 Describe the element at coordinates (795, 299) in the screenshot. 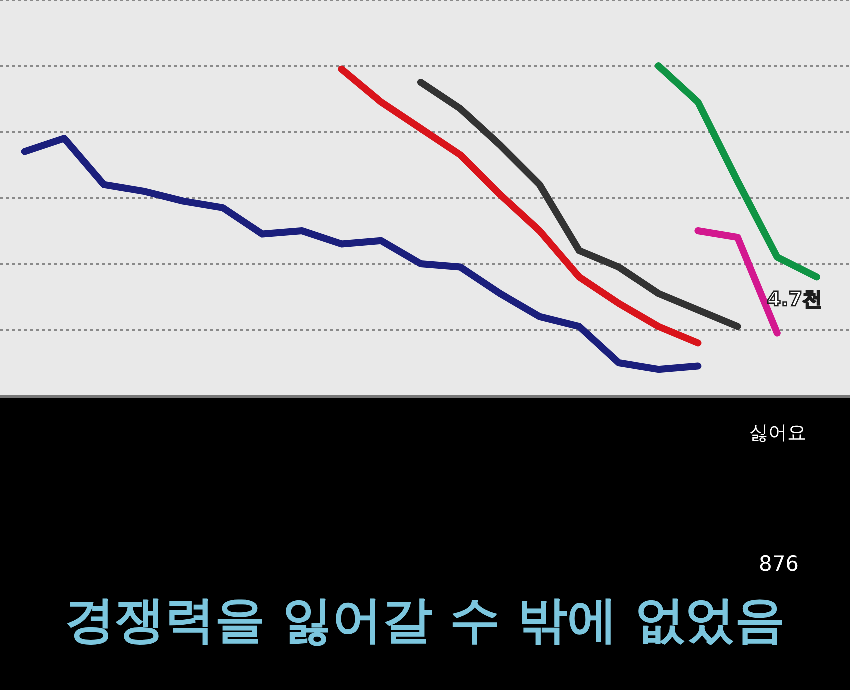

I see `annotation: 4.7천` at that location.